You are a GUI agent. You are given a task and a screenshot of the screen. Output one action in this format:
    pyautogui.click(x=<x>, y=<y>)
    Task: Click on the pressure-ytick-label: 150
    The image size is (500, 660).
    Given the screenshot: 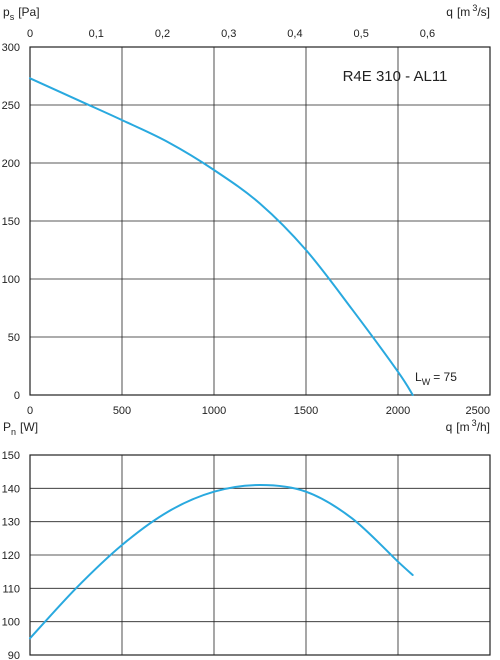 What is the action you would take?
    pyautogui.click(x=11, y=222)
    